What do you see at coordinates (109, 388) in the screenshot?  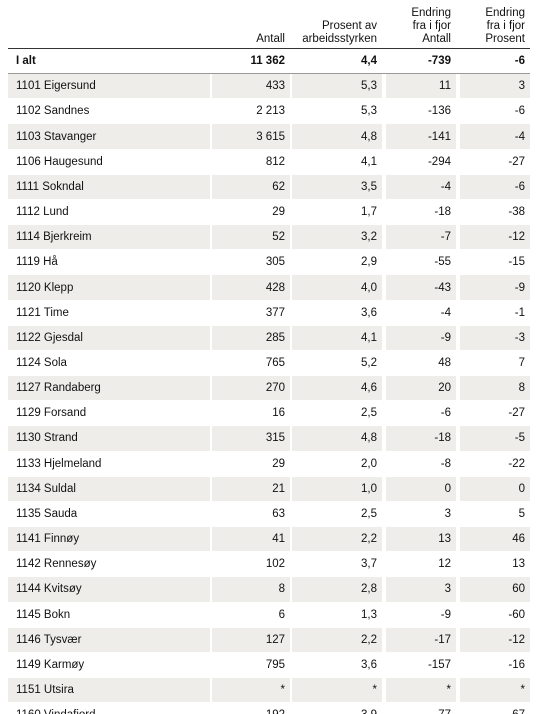 I see `row-label: 1127 Randaberg` at bounding box center [109, 388].